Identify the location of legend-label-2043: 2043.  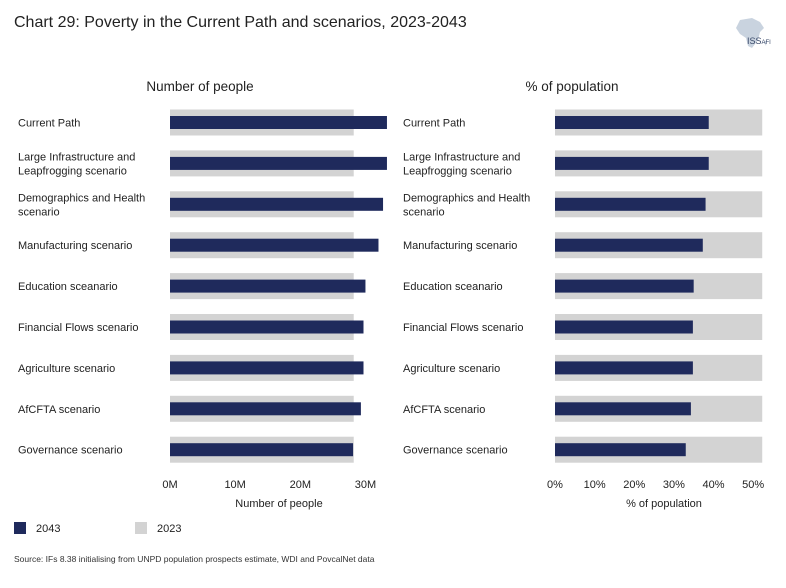
(48, 529).